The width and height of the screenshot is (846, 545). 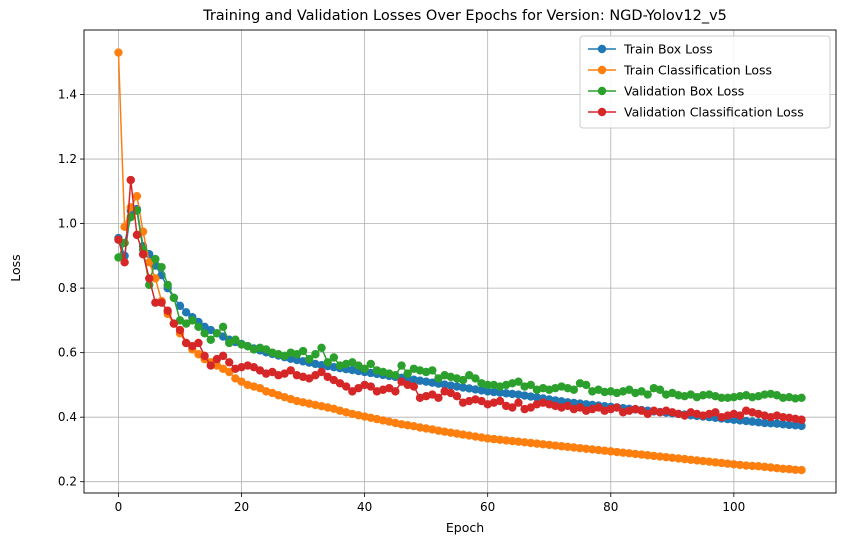 What do you see at coordinates (696, 112) in the screenshot?
I see `legend-item: Validation Classification Loss` at bounding box center [696, 112].